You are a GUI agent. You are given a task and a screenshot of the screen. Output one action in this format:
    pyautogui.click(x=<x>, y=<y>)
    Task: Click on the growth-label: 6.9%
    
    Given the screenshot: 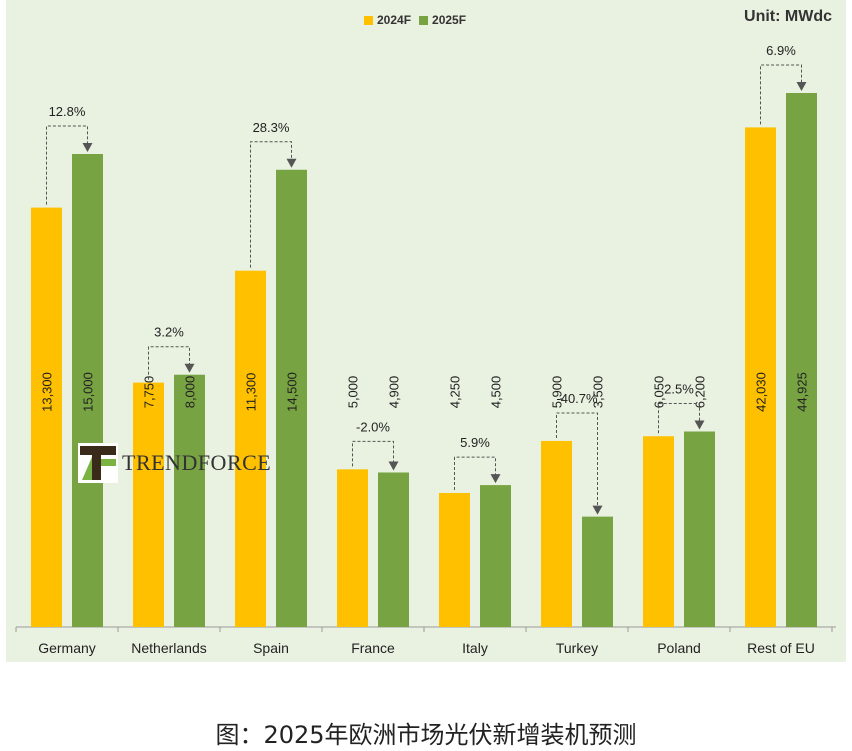 What is the action you would take?
    pyautogui.click(x=781, y=50)
    